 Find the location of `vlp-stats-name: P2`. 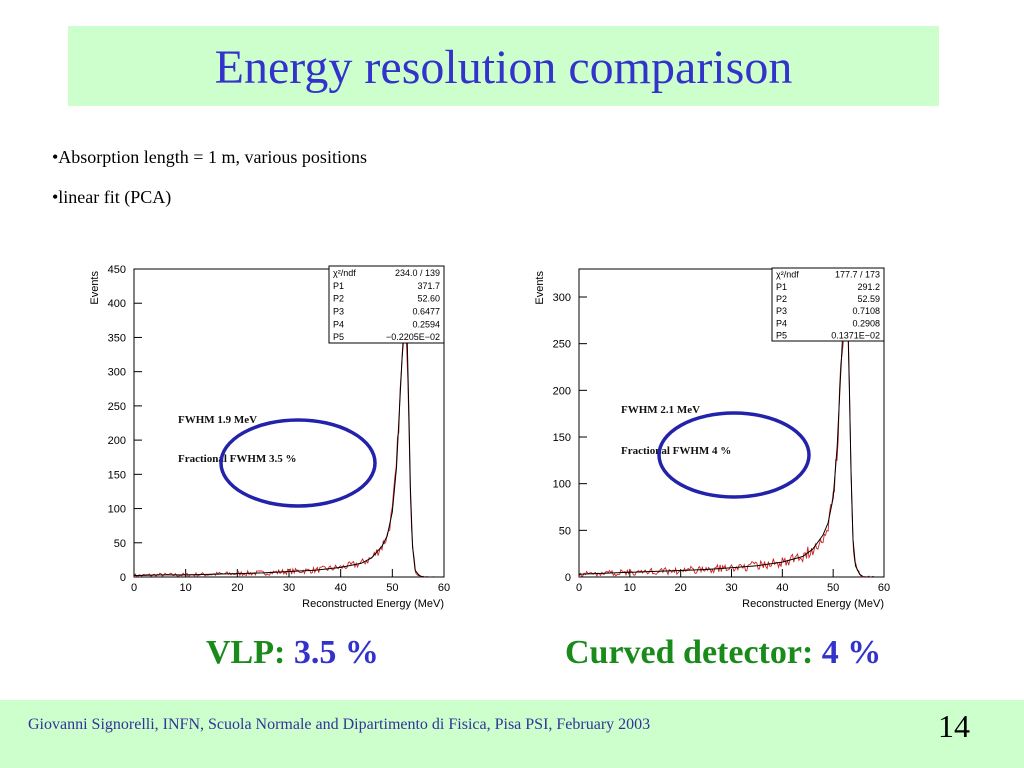

vlp-stats-name: P2 is located at coordinates (338, 299).